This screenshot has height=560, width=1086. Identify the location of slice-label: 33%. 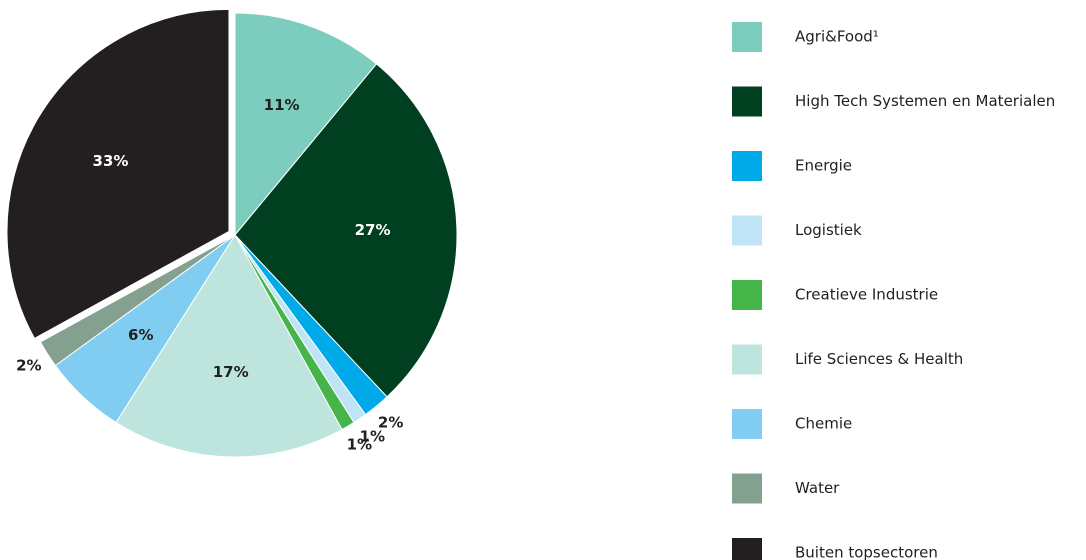
(111, 161).